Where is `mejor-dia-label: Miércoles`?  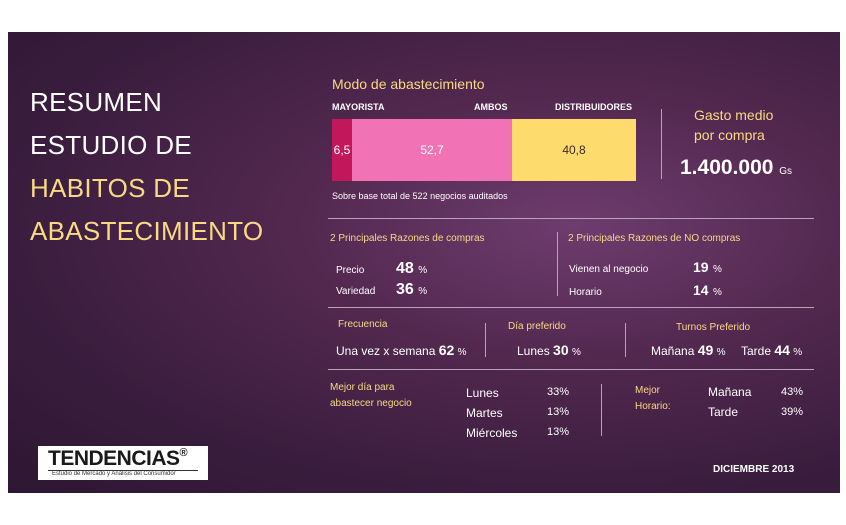
mejor-dia-label: Miércoles is located at coordinates (492, 433).